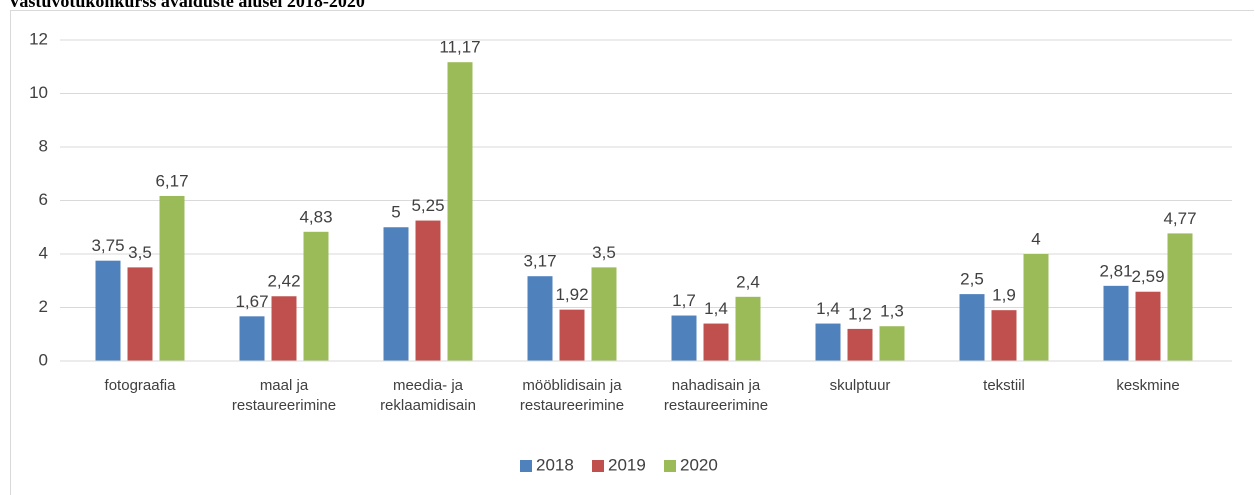  Describe the element at coordinates (684, 300) in the screenshot. I see `data-label: 1,7` at that location.